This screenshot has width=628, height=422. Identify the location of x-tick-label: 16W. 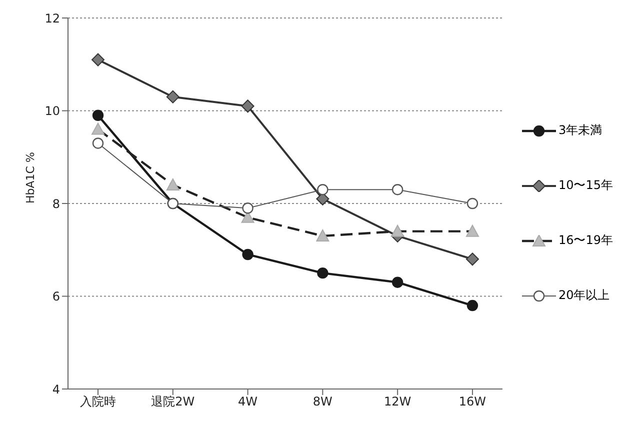
(472, 401).